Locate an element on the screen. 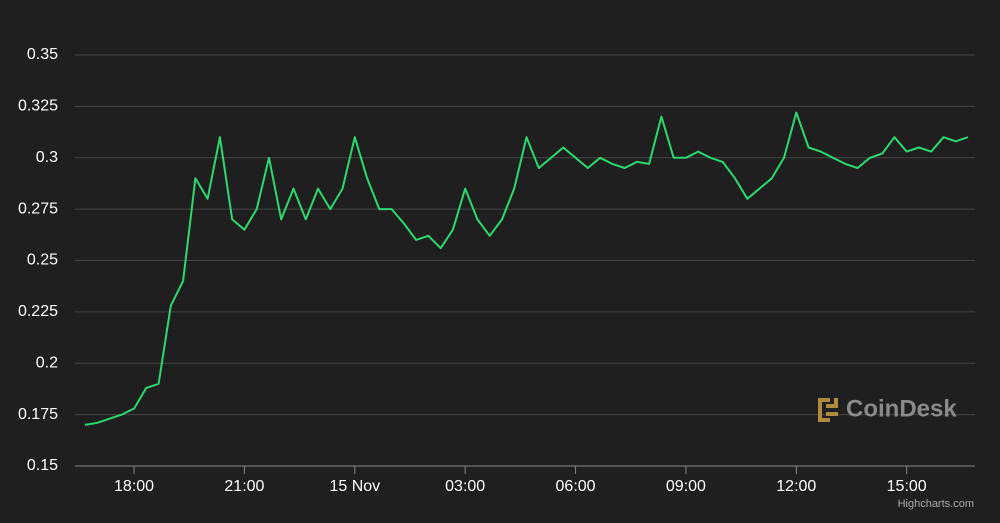 The image size is (1000, 523). y-tick-label: 0.325 is located at coordinates (38, 106).